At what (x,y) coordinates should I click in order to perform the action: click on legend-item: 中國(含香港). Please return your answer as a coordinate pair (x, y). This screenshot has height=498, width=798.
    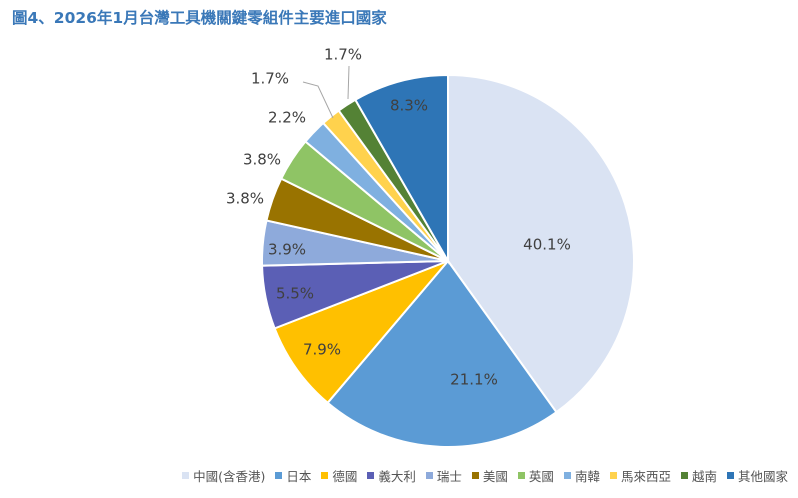
    Looking at the image, I should click on (223, 475).